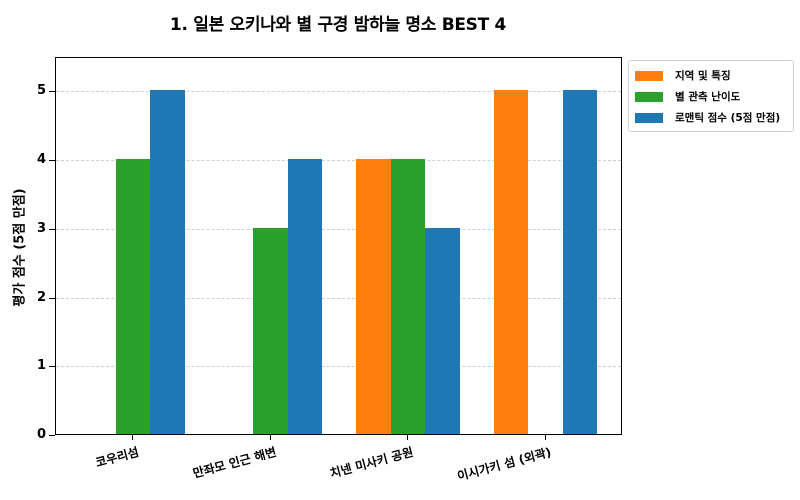 The image size is (800, 500). I want to click on y-tick-label: 5, so click(41, 91).